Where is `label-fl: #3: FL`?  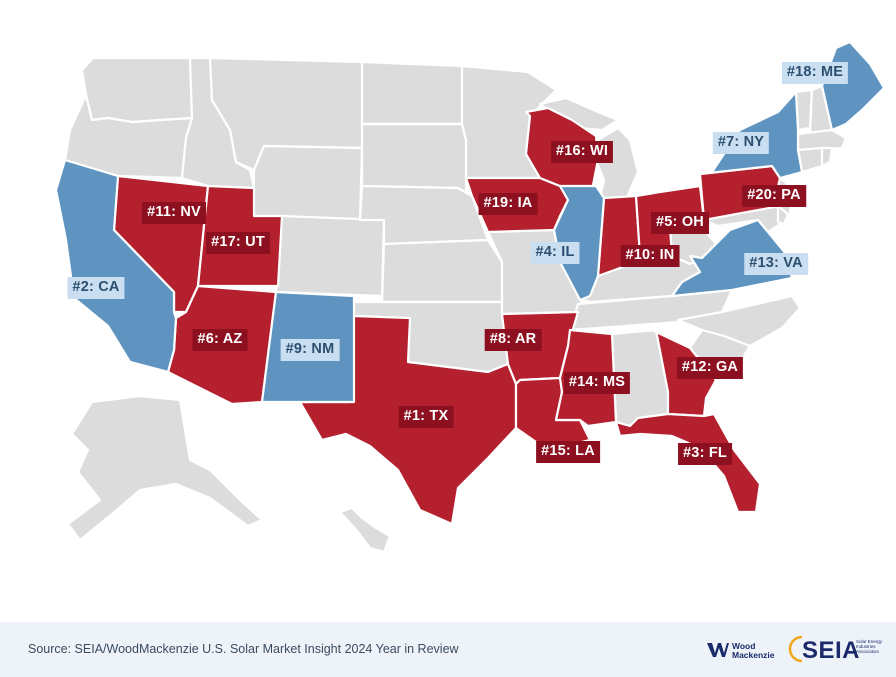 label-fl: #3: FL is located at coordinates (705, 454).